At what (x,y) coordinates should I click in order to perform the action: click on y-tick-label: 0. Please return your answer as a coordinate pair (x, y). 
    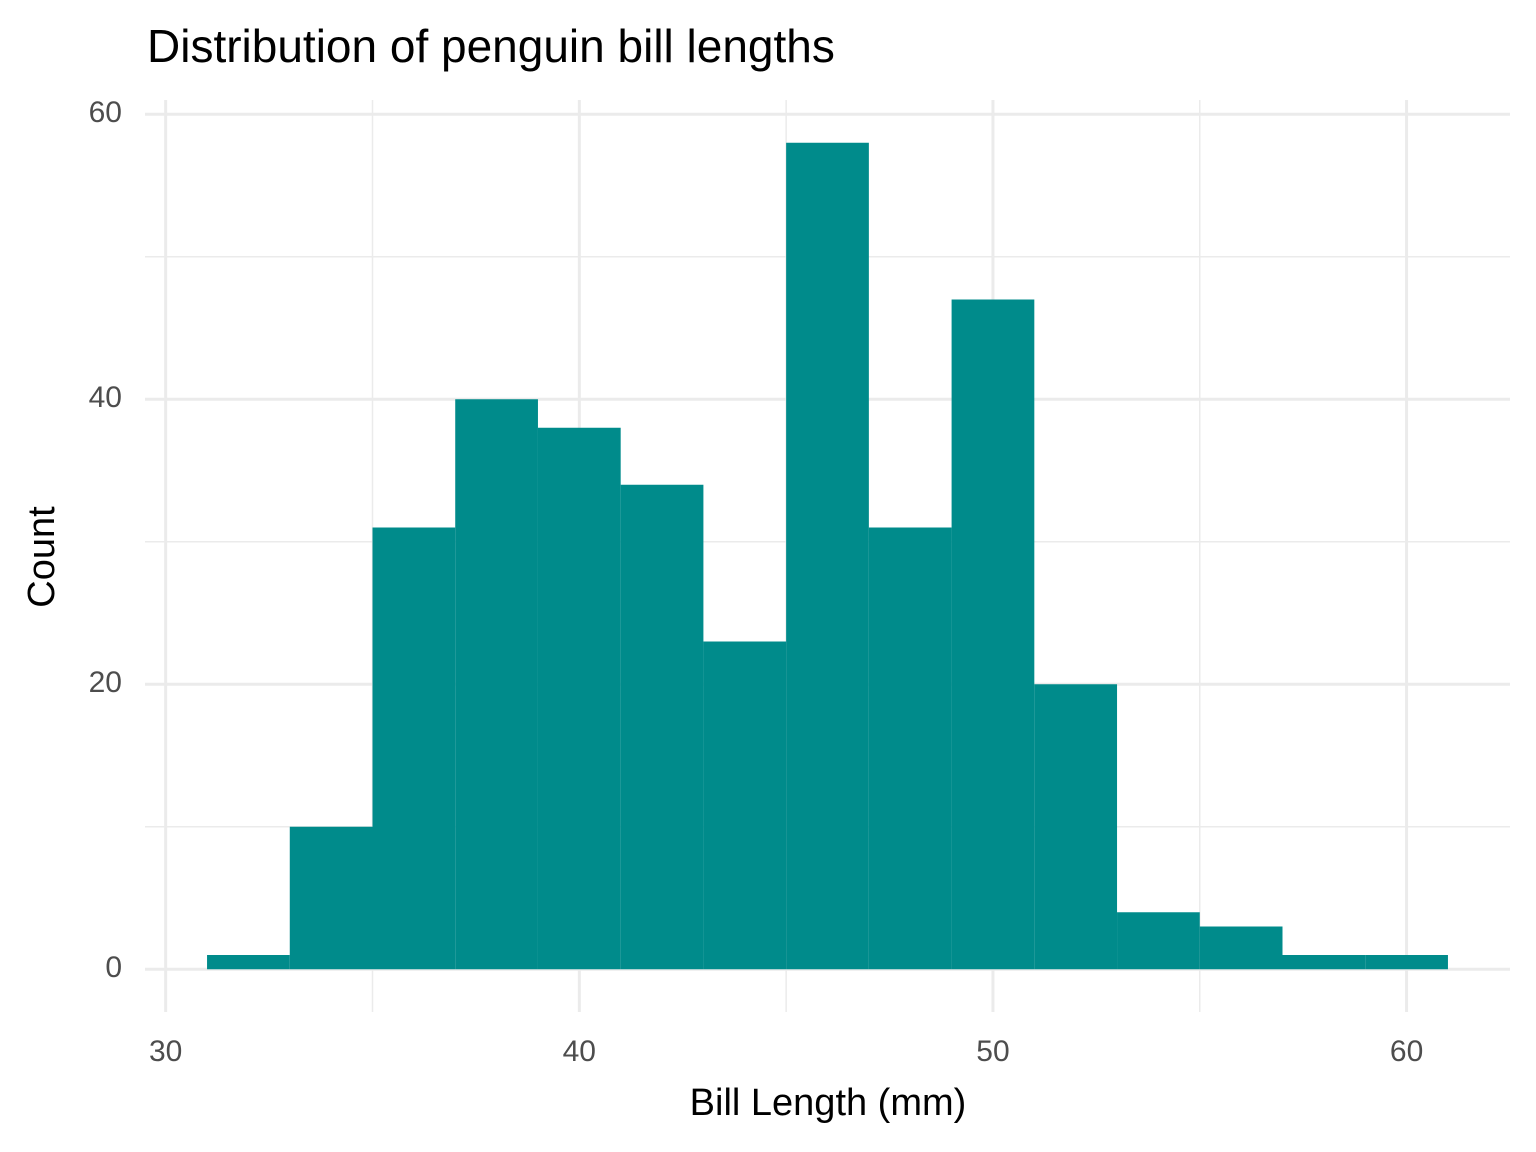
    Looking at the image, I should click on (113, 967).